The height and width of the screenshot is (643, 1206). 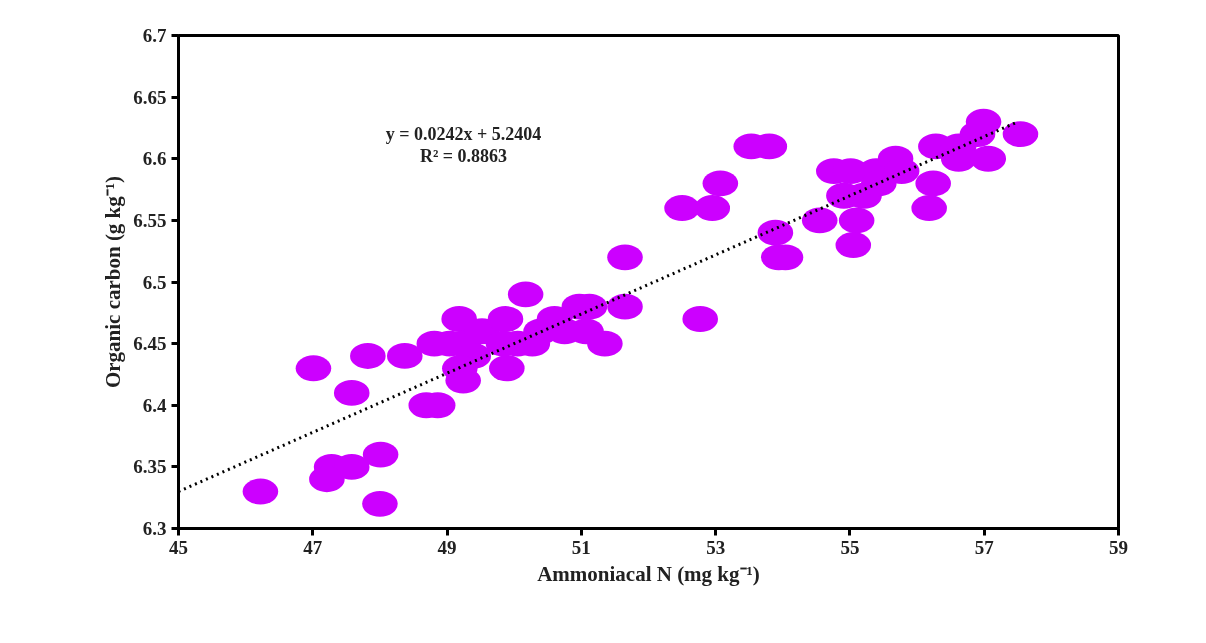 What do you see at coordinates (150, 97) in the screenshot?
I see `y-tick-label: 6.65` at bounding box center [150, 97].